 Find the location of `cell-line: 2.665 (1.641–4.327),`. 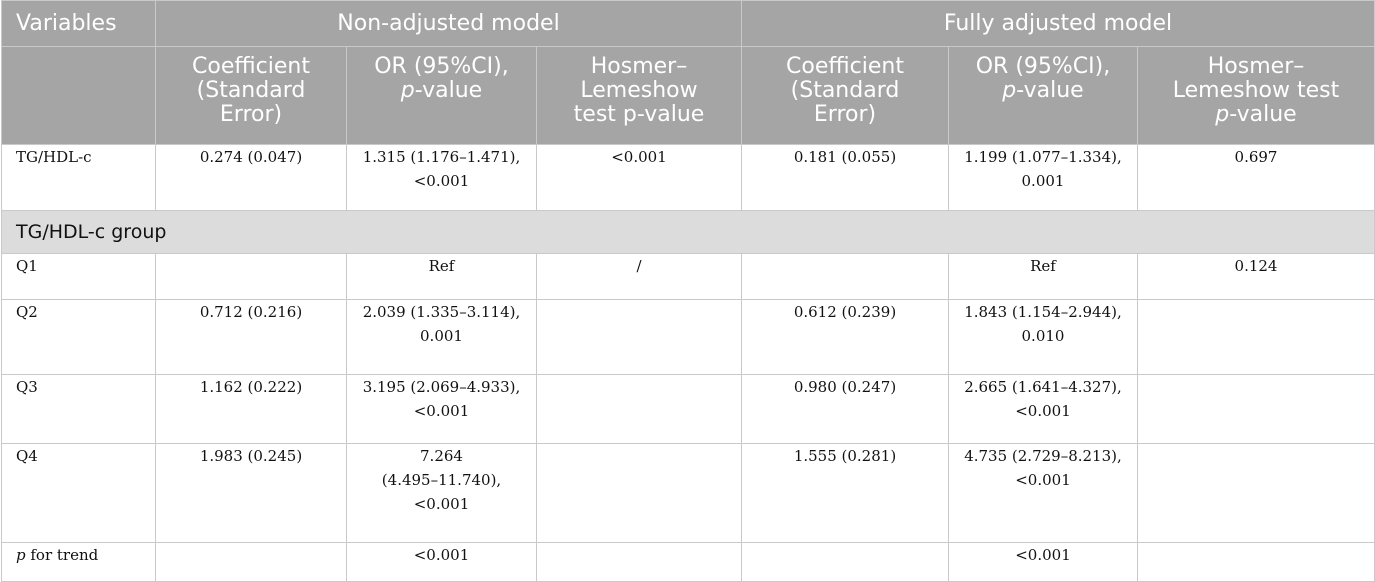

cell-line: 2.665 (1.641–4.327), is located at coordinates (1043, 387).